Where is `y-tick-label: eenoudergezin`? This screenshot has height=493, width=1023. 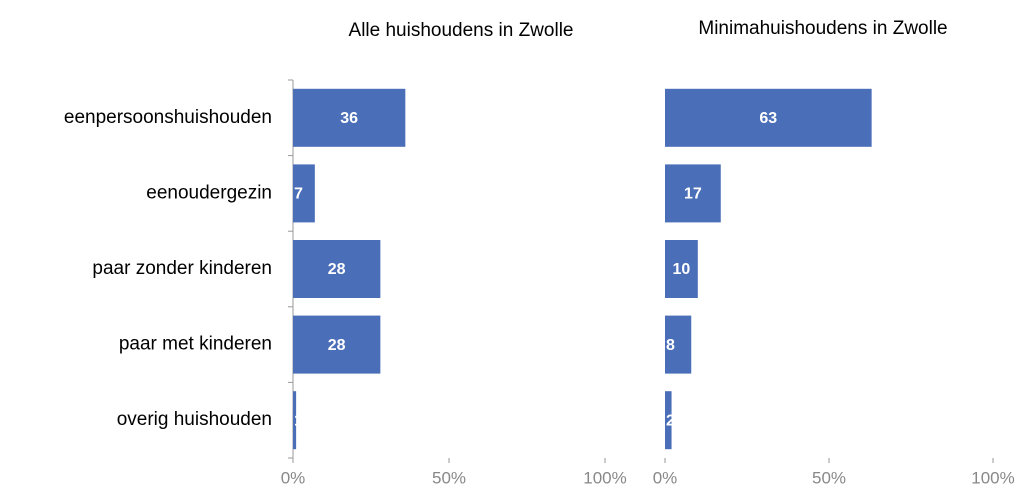
y-tick-label: eenoudergezin is located at coordinates (209, 192).